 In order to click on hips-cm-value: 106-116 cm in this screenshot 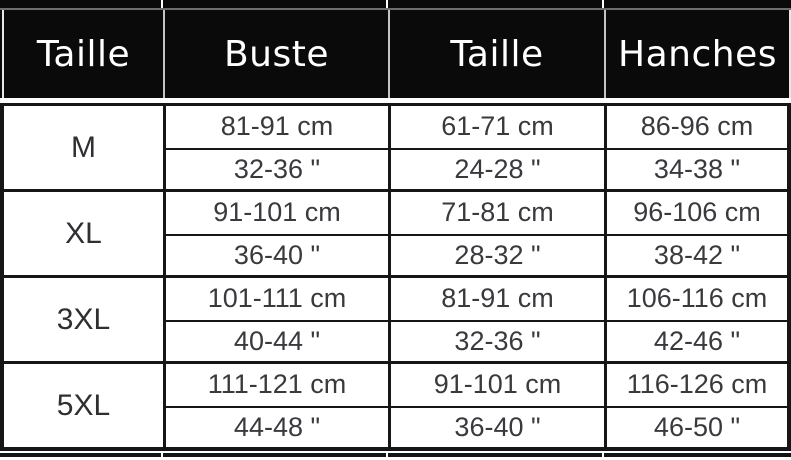, I will do `click(695, 299)`.